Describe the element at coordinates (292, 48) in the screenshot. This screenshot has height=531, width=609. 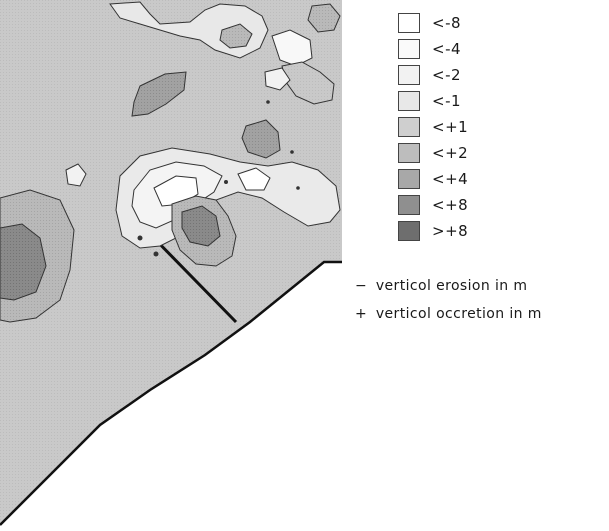
I see `contour-top-right` at that location.